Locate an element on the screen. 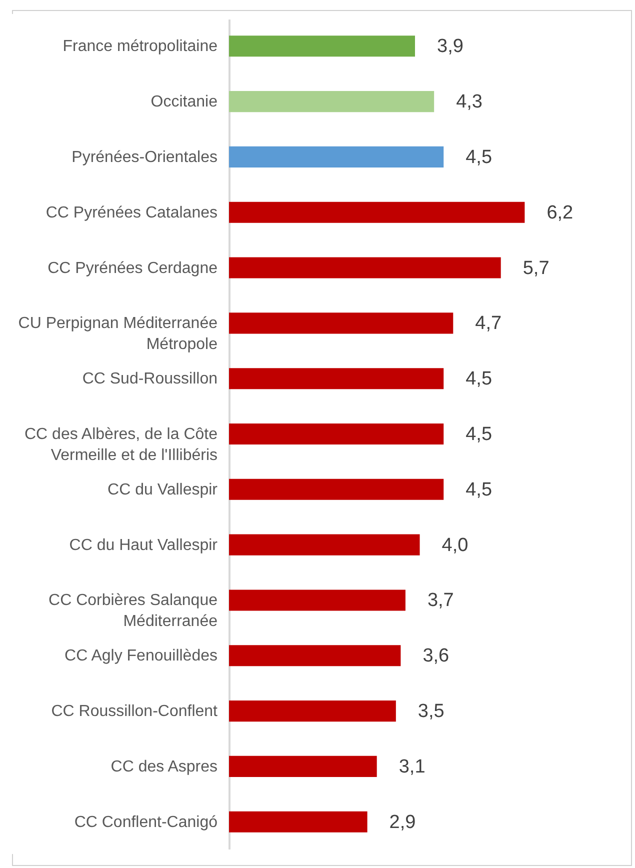 This screenshot has height=868, width=635. data-label: 3,5 is located at coordinates (431, 711).